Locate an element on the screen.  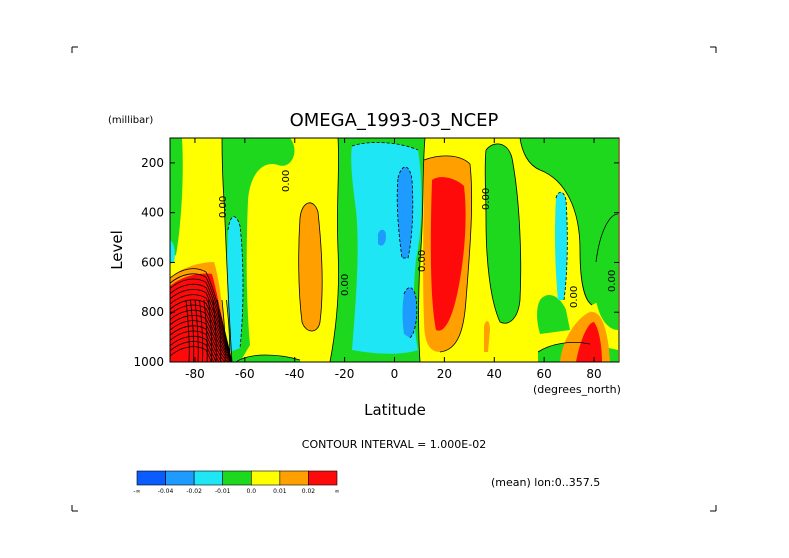
y-axis-label: Level is located at coordinates (117, 250).